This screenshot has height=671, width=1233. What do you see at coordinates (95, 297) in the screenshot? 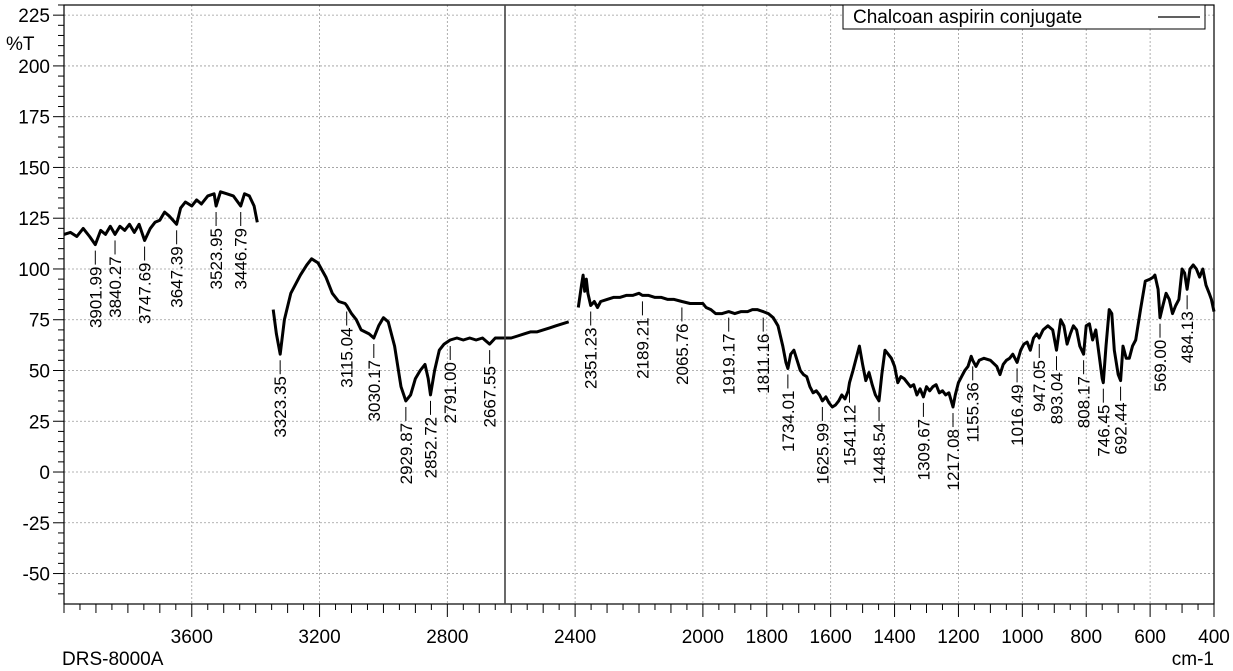
I see `peak-label: 3901.99` at bounding box center [95, 297].